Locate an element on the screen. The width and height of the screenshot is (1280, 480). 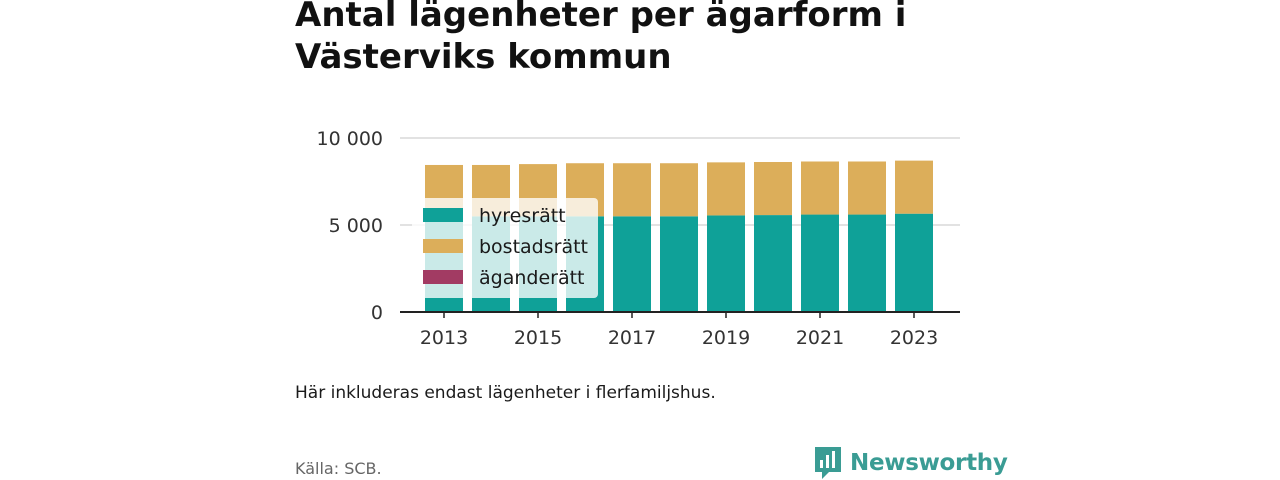
newsworthy-logo: Newsworthy is located at coordinates (911, 463).